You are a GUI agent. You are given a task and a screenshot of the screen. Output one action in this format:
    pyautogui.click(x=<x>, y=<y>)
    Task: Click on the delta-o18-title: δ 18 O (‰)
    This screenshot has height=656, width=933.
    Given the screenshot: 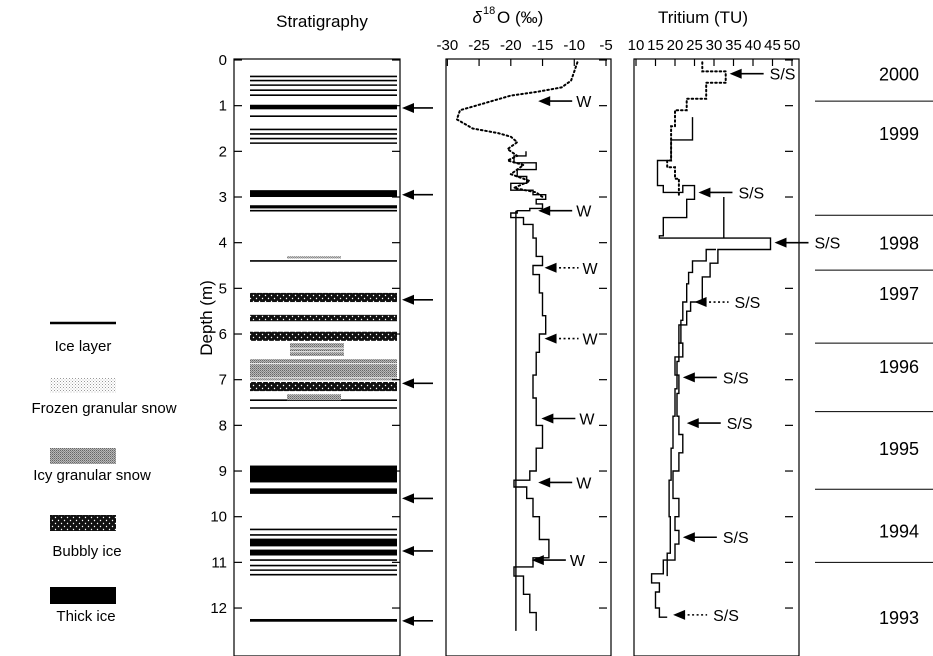 What is the action you would take?
    pyautogui.click(x=508, y=16)
    